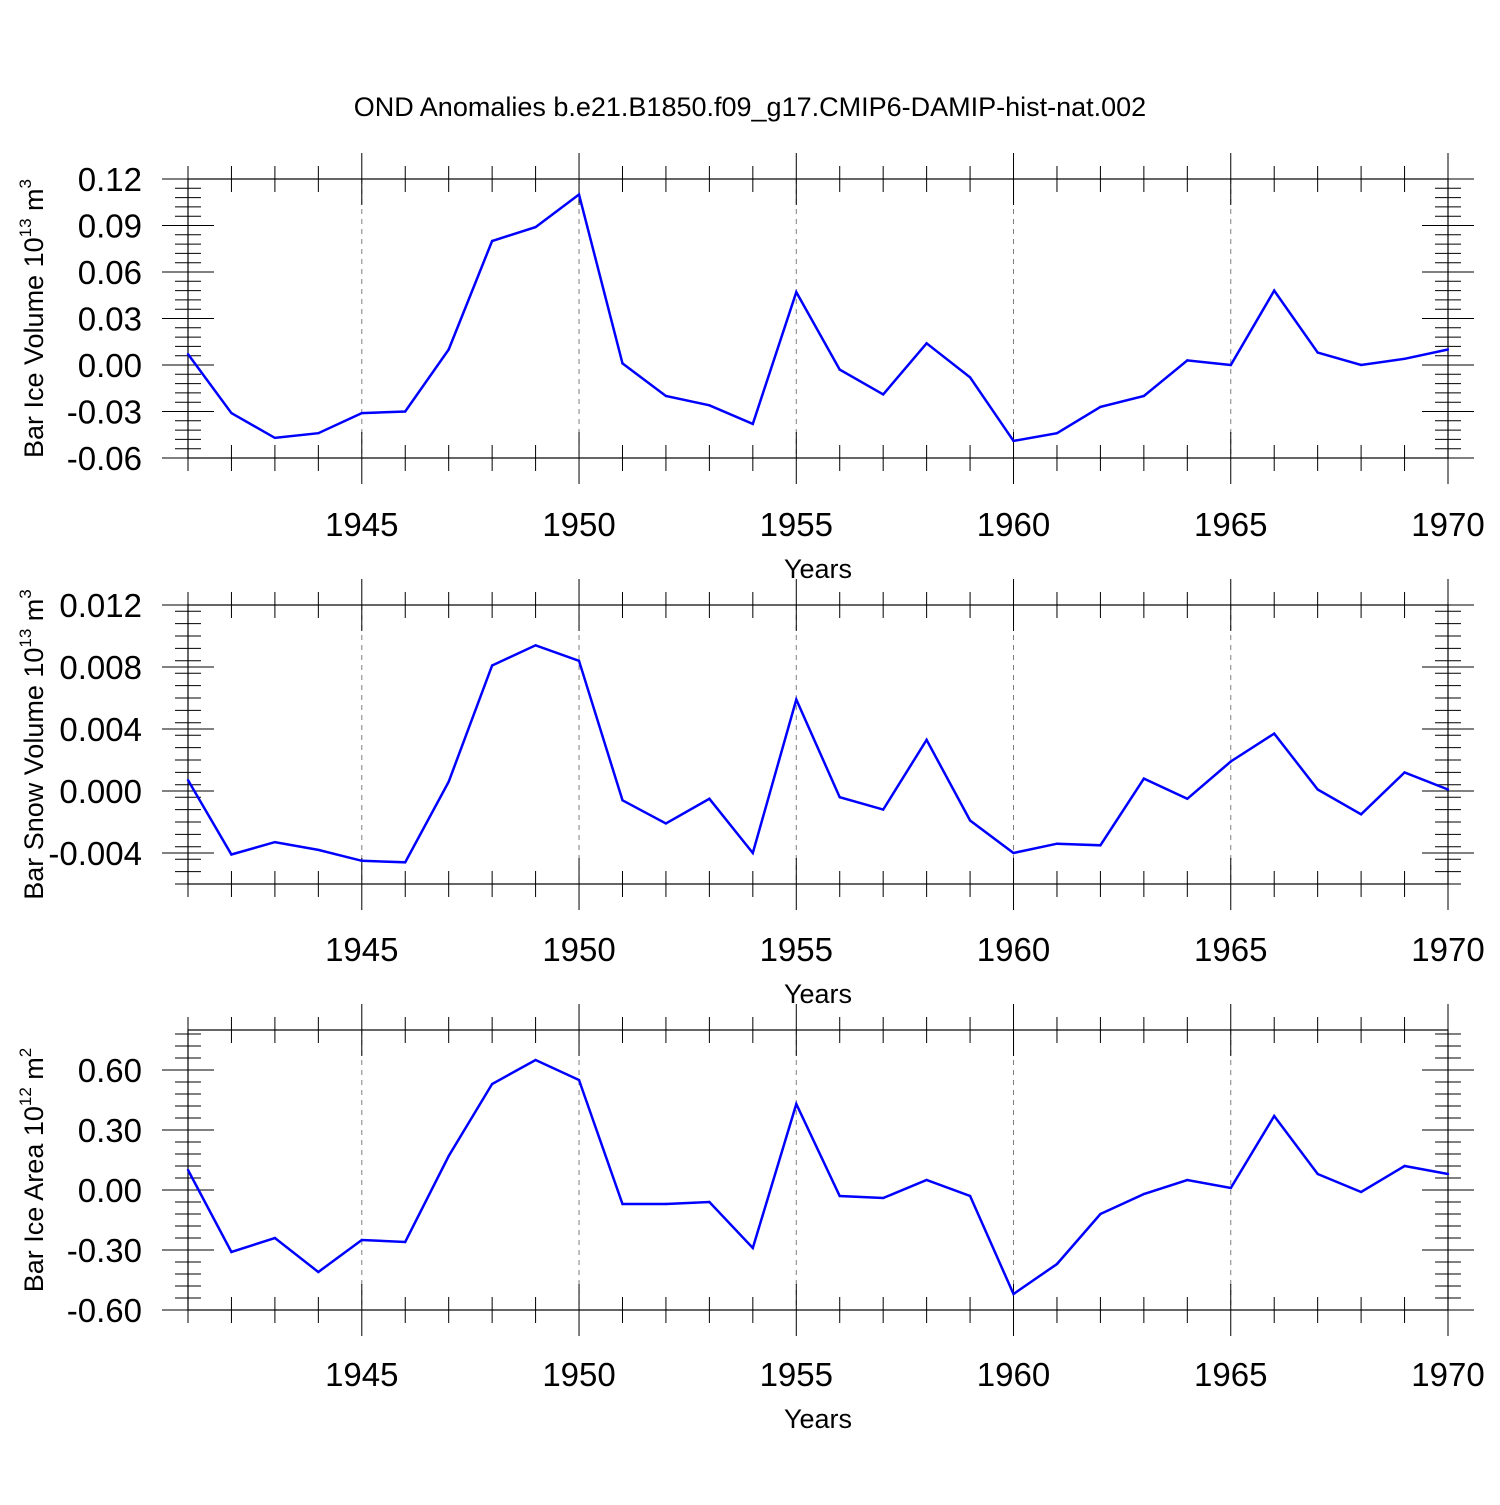 The width and height of the screenshot is (1500, 1505). What do you see at coordinates (95, 853) in the screenshot?
I see `y-tick-label: -0.004` at bounding box center [95, 853].